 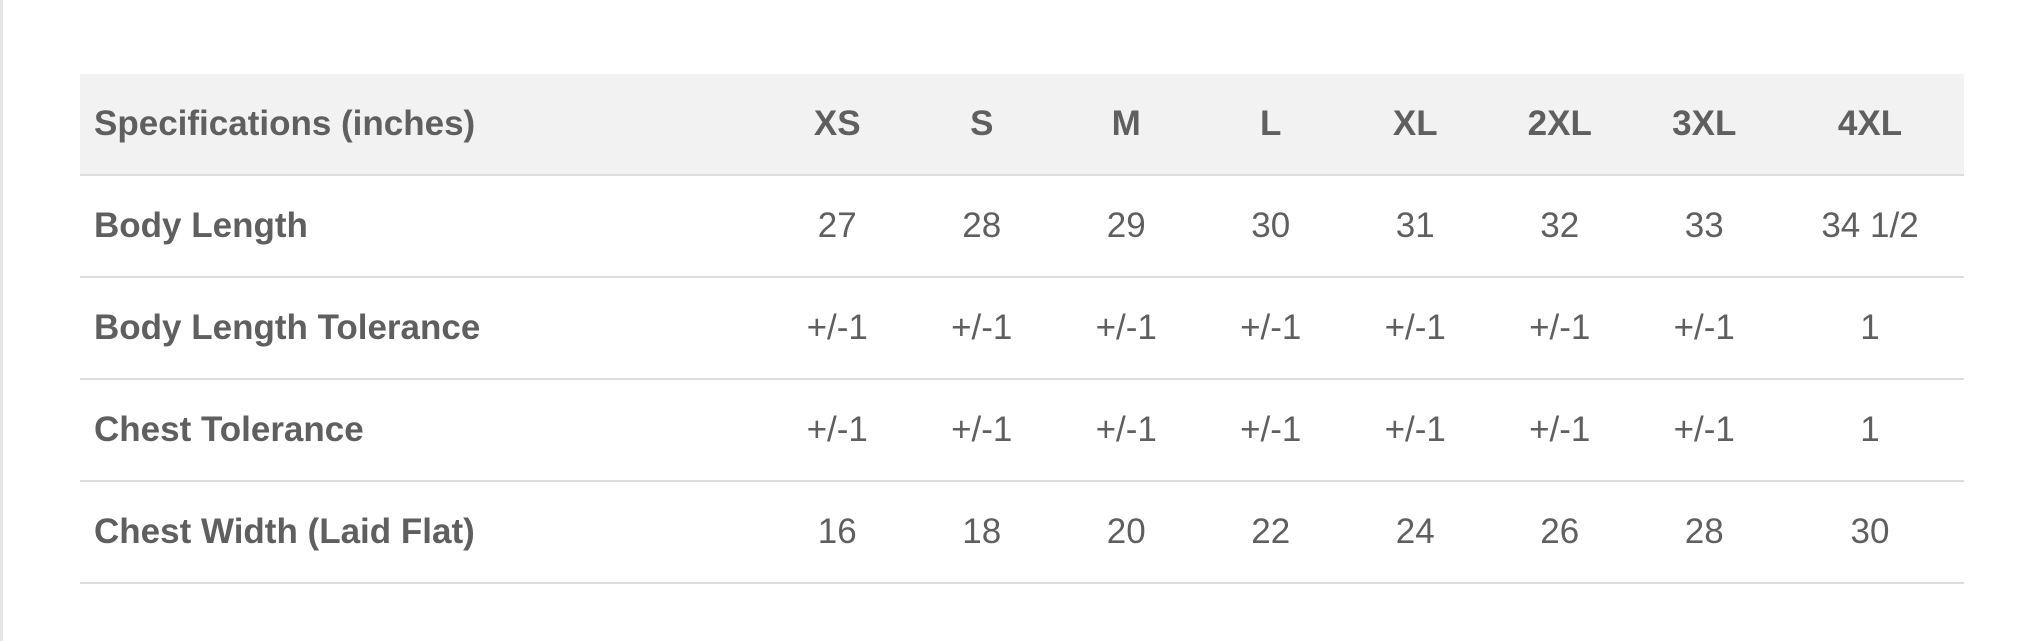 I want to click on cell-value: 34 1/2, so click(x=1870, y=226).